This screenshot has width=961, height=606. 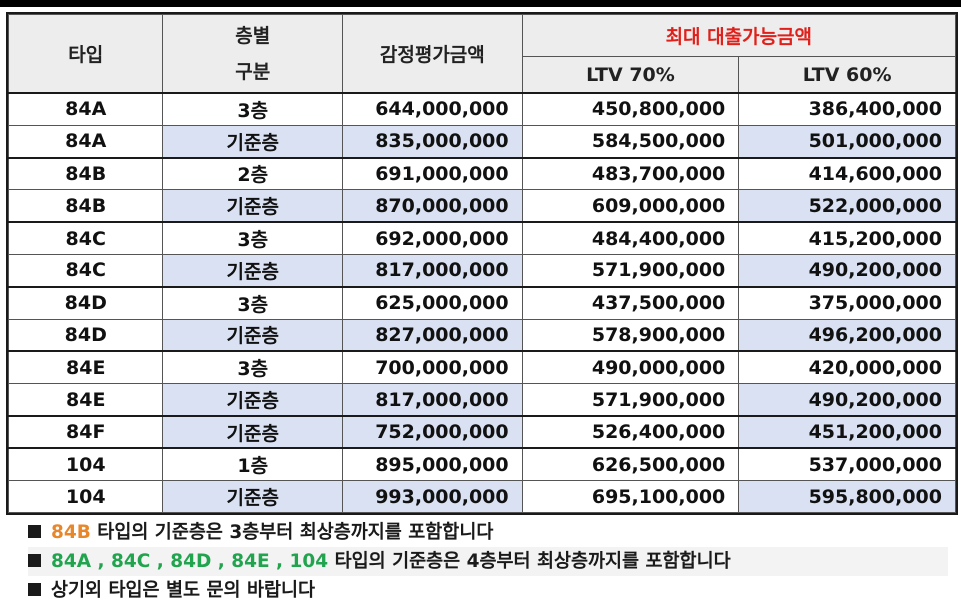 What do you see at coordinates (630, 367) in the screenshot?
I see `cell-ltv70: 490,000,000` at bounding box center [630, 367].